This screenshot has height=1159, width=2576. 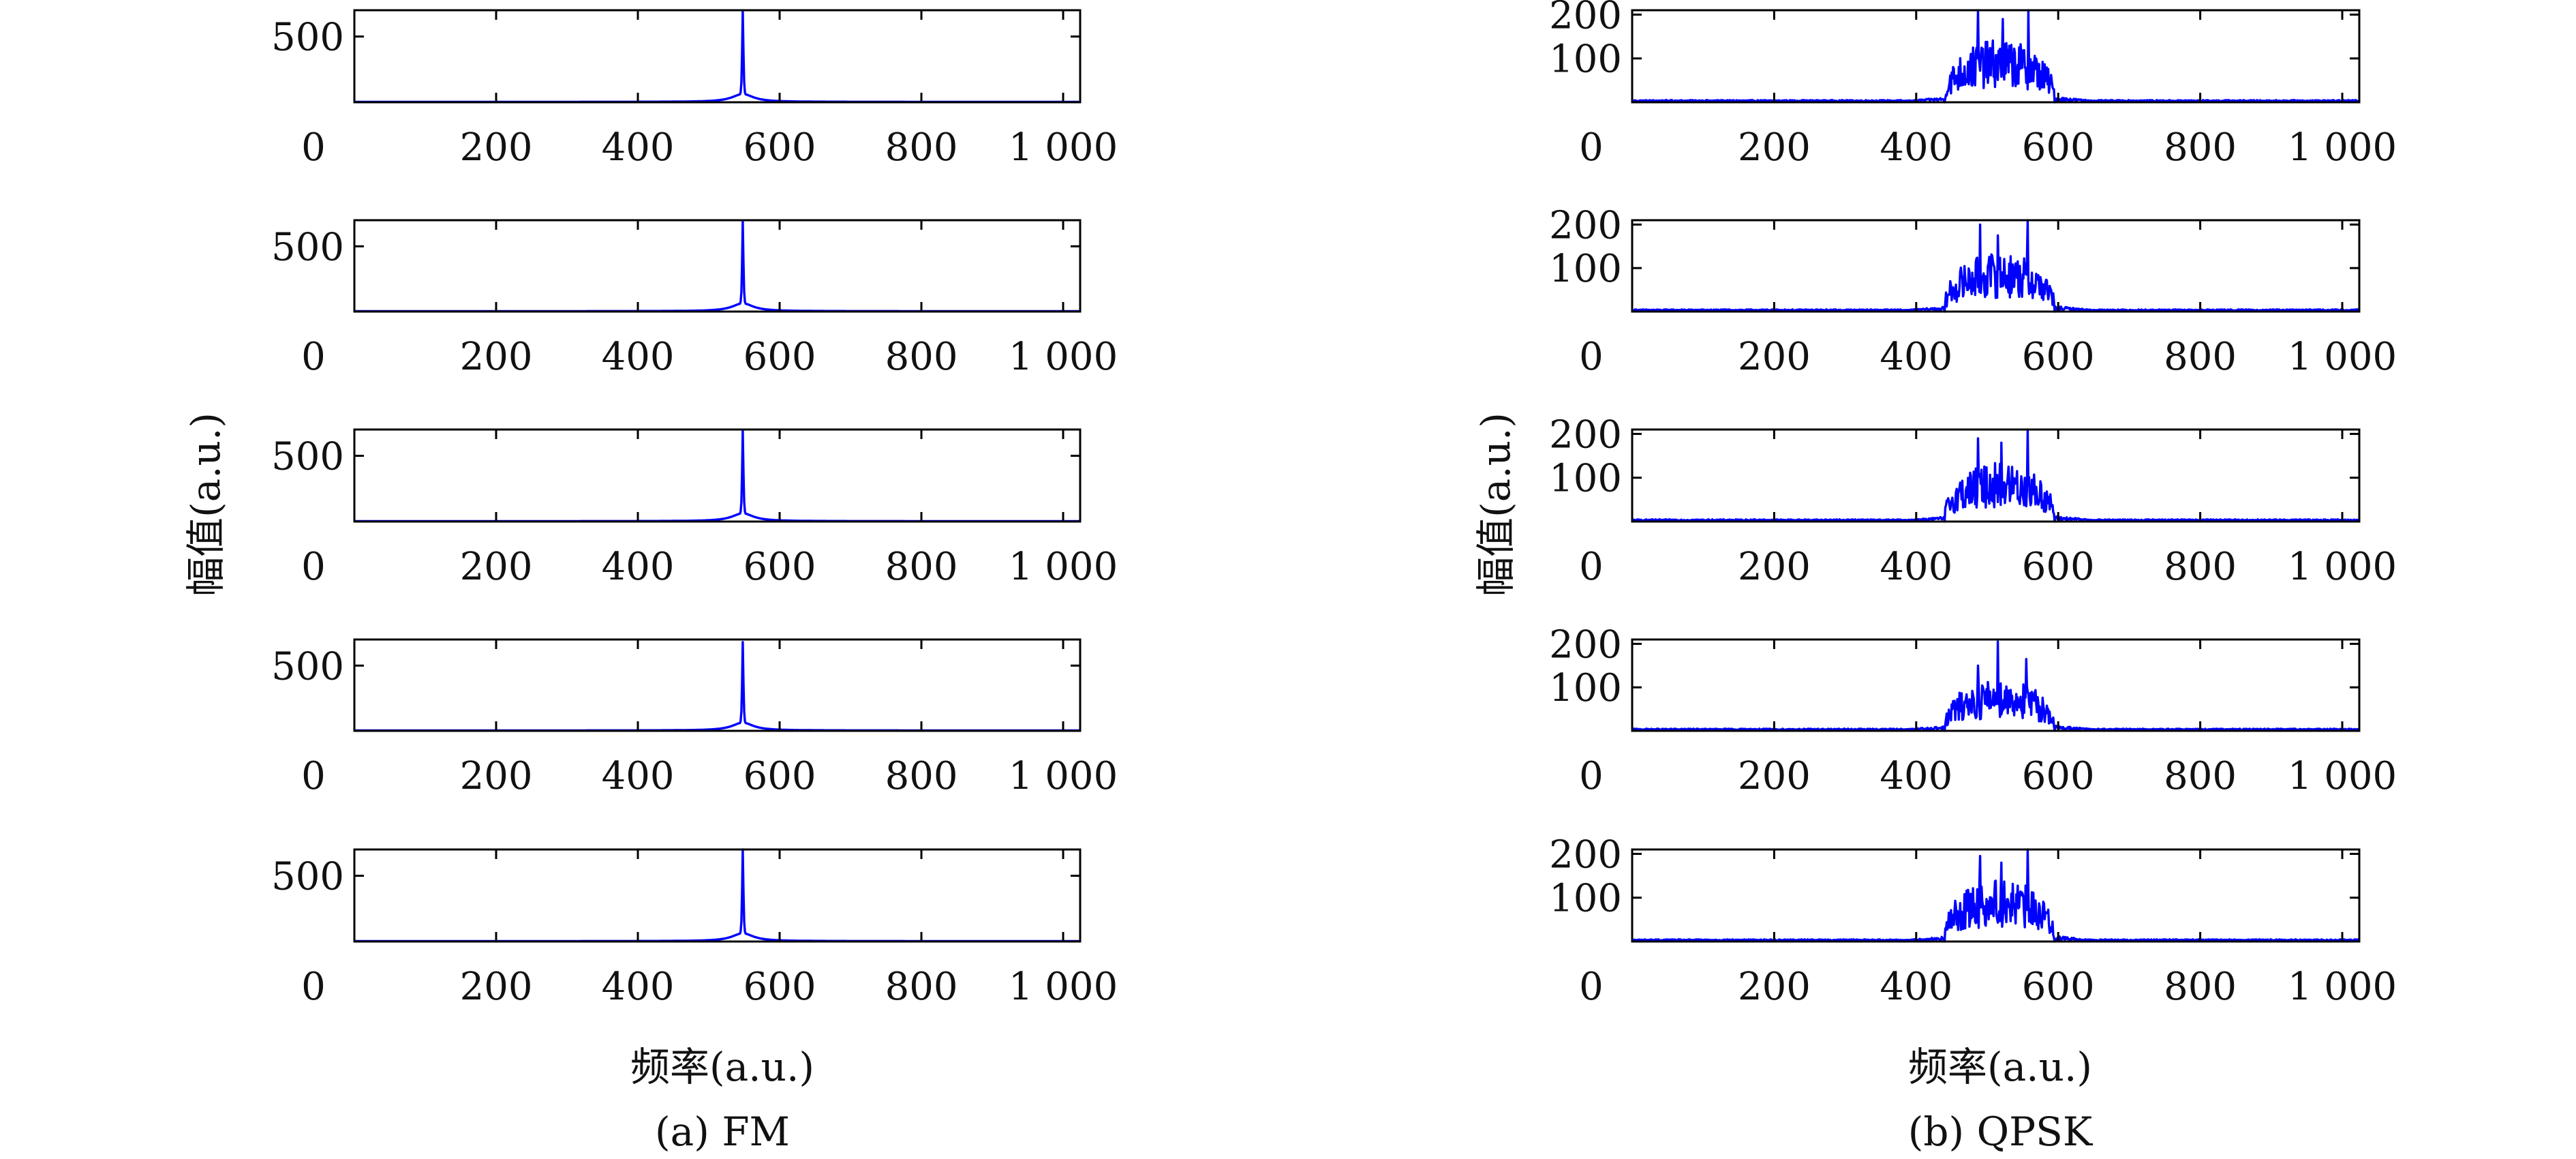 I want to click on fm-subplot-1: 0 200 400 600 800 1 000 500, so click(x=694, y=89).